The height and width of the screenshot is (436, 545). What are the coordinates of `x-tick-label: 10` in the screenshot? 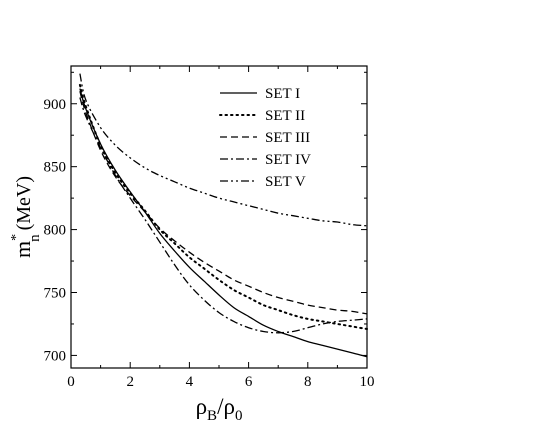 It's located at (367, 382).